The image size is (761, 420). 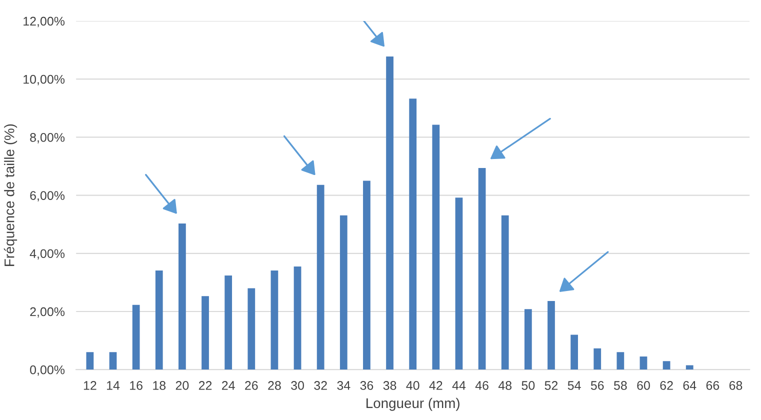 What do you see at coordinates (713, 385) in the screenshot?
I see `x-tick-label: 66` at bounding box center [713, 385].